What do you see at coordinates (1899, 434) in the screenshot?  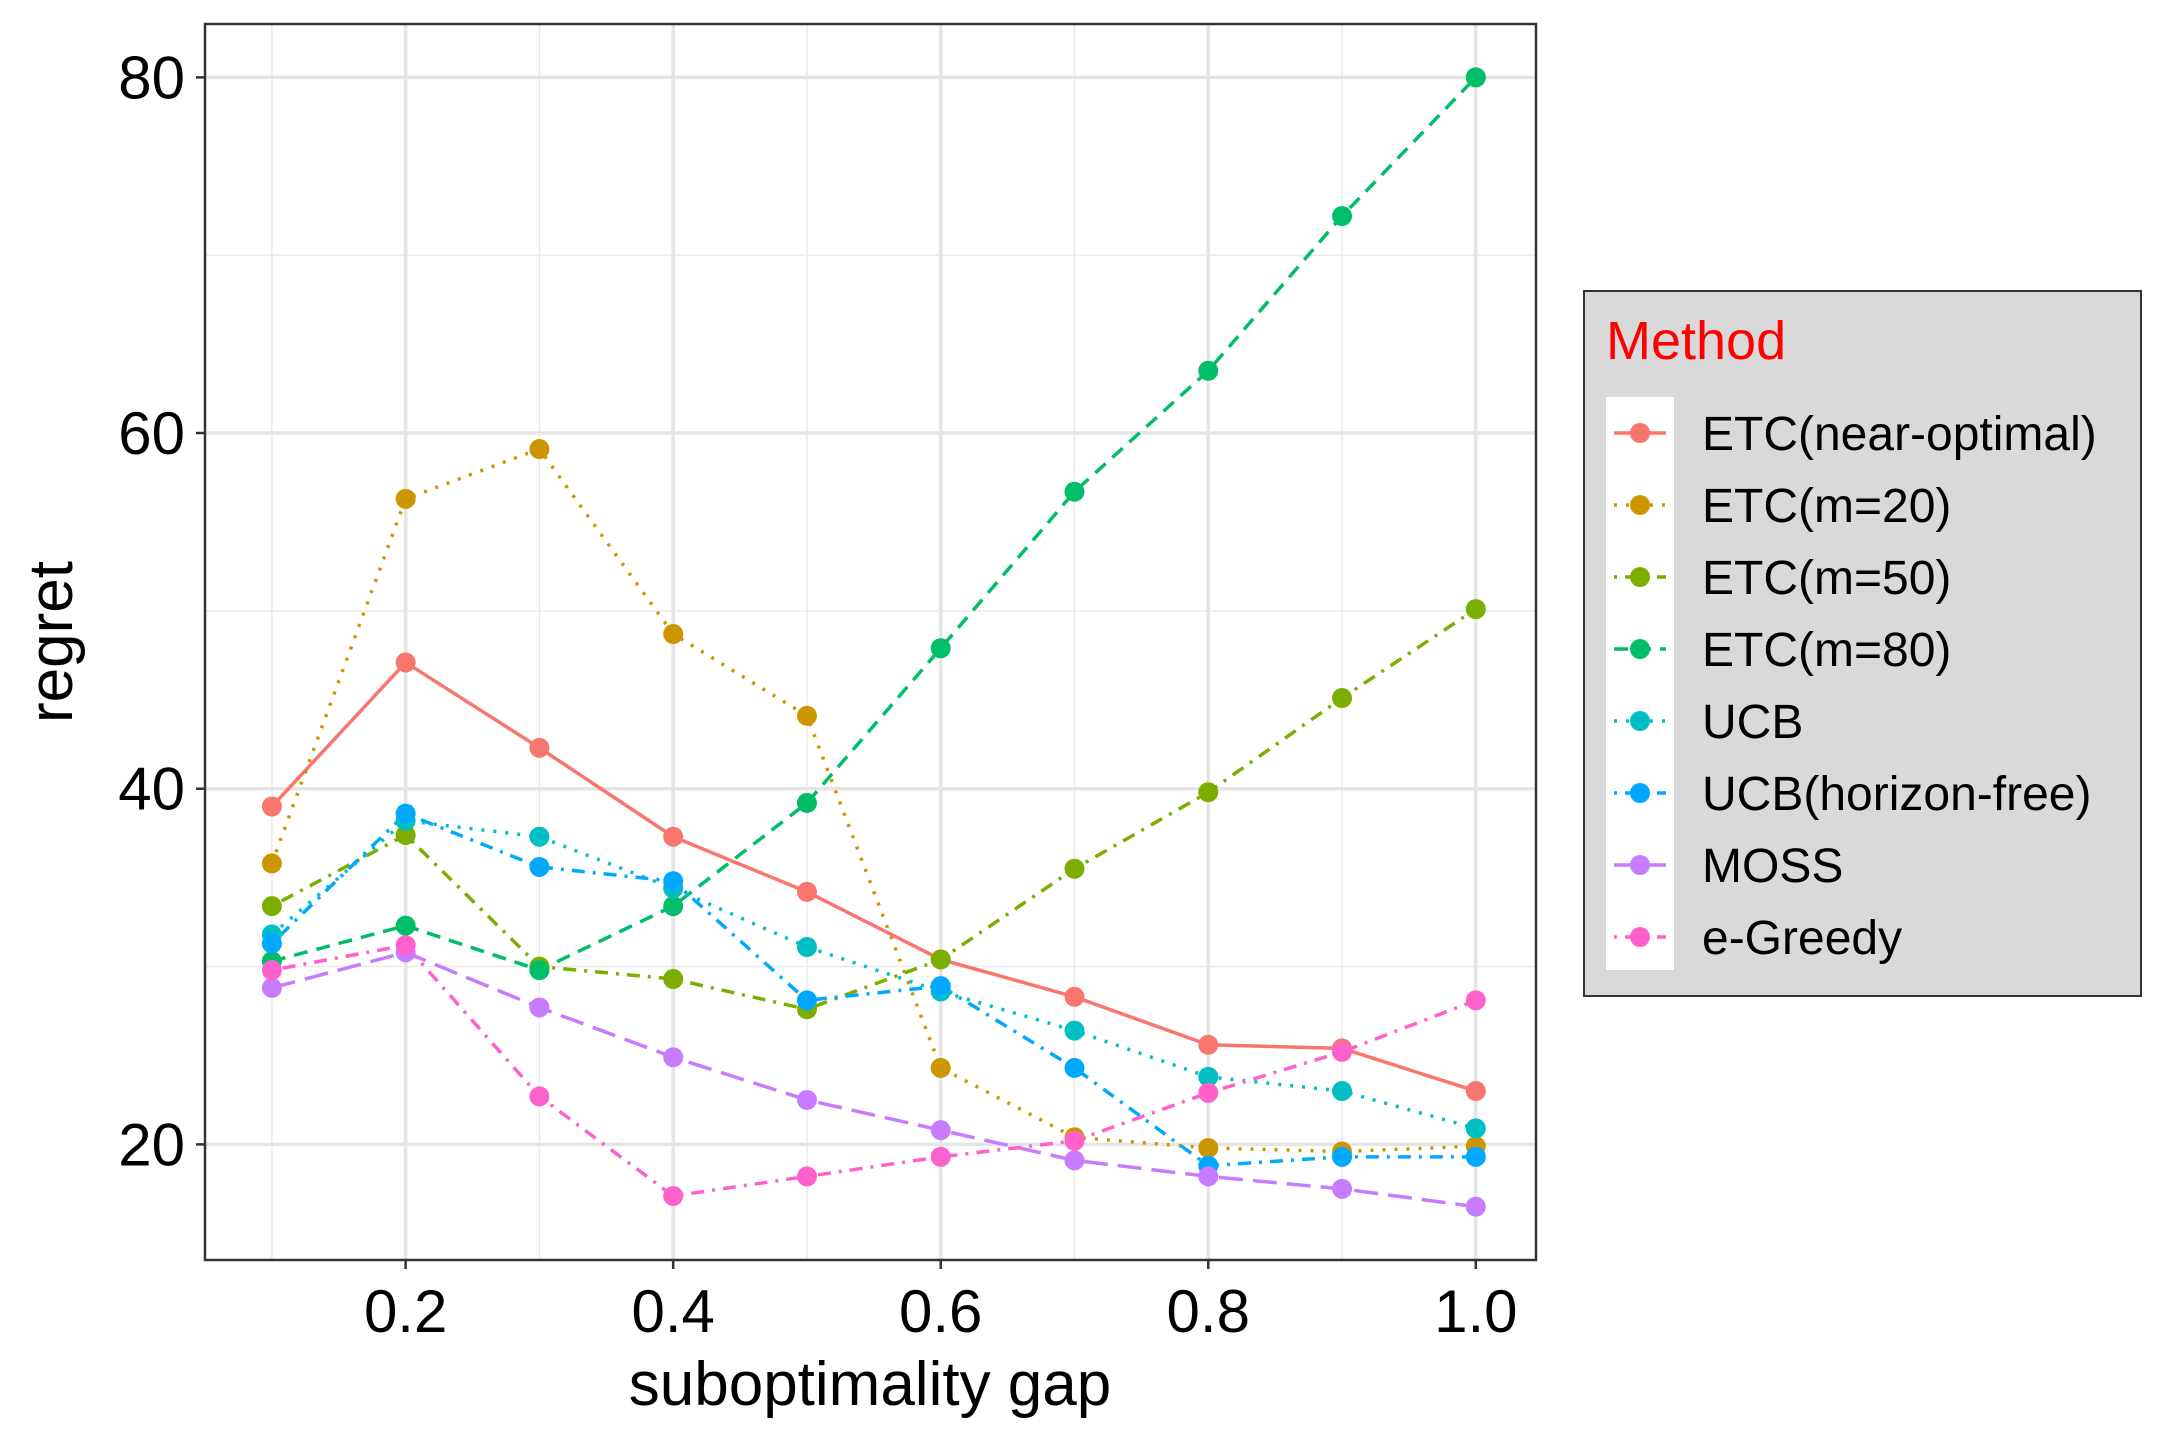 I see `legend-label: ETC(near-optimal)` at bounding box center [1899, 434].